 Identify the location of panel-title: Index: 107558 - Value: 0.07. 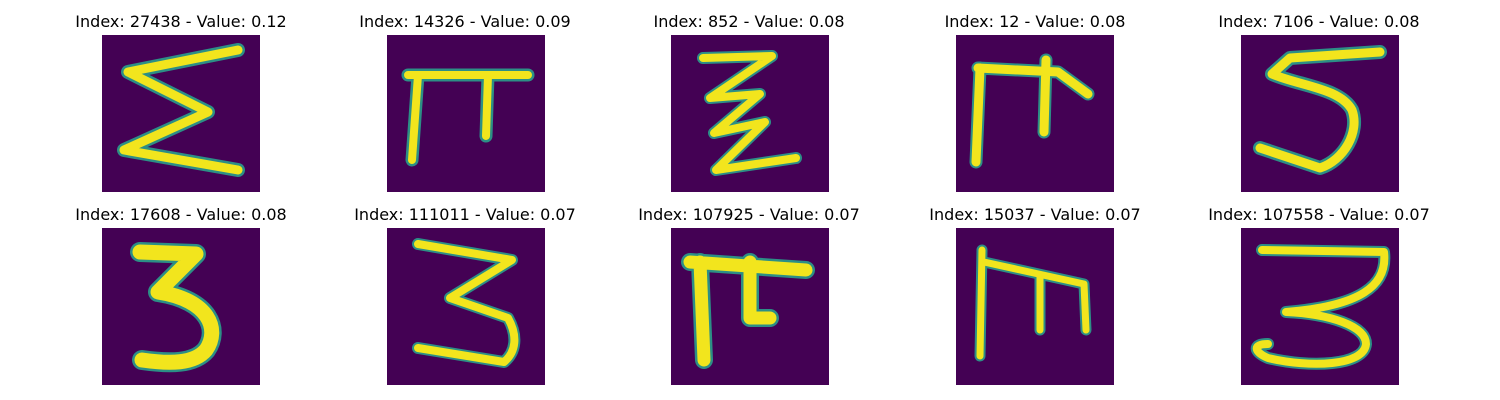
(1319, 214).